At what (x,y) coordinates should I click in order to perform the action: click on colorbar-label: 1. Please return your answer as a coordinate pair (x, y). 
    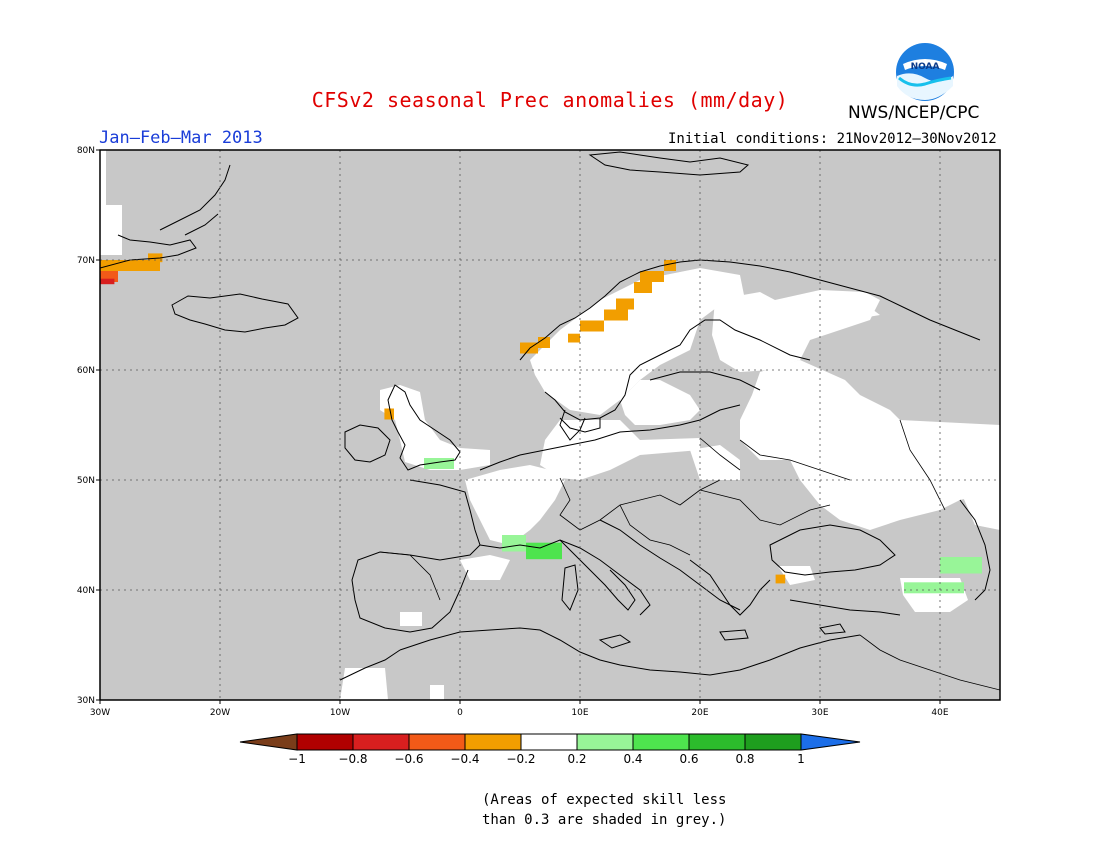
    Looking at the image, I should click on (801, 759).